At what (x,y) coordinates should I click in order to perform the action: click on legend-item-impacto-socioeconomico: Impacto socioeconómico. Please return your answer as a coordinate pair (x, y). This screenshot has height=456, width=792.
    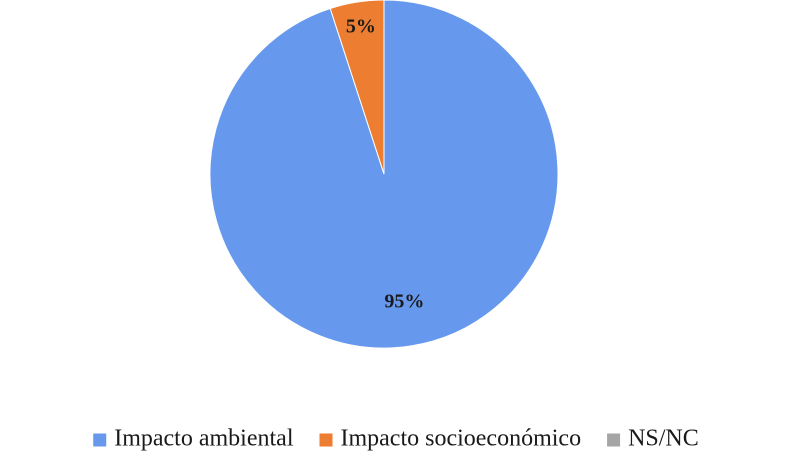
    Looking at the image, I should click on (450, 439).